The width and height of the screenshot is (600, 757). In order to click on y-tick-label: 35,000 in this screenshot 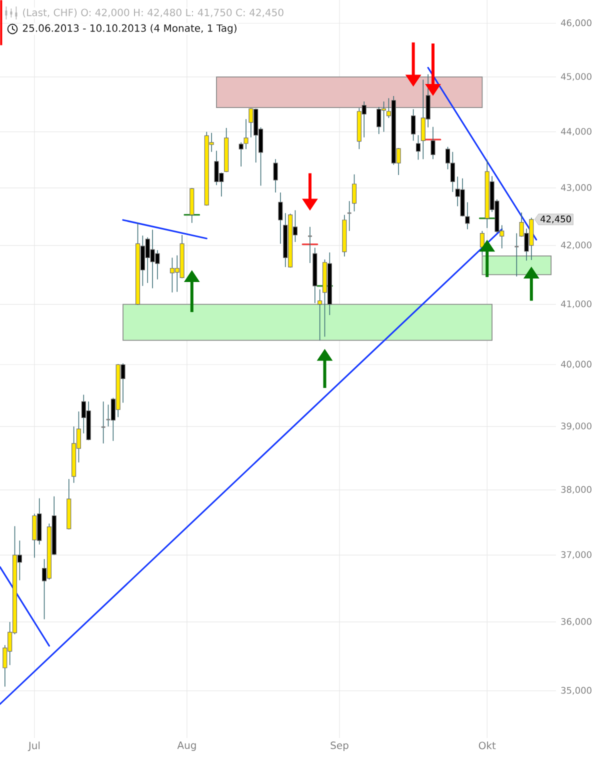, I will do `click(576, 690)`.